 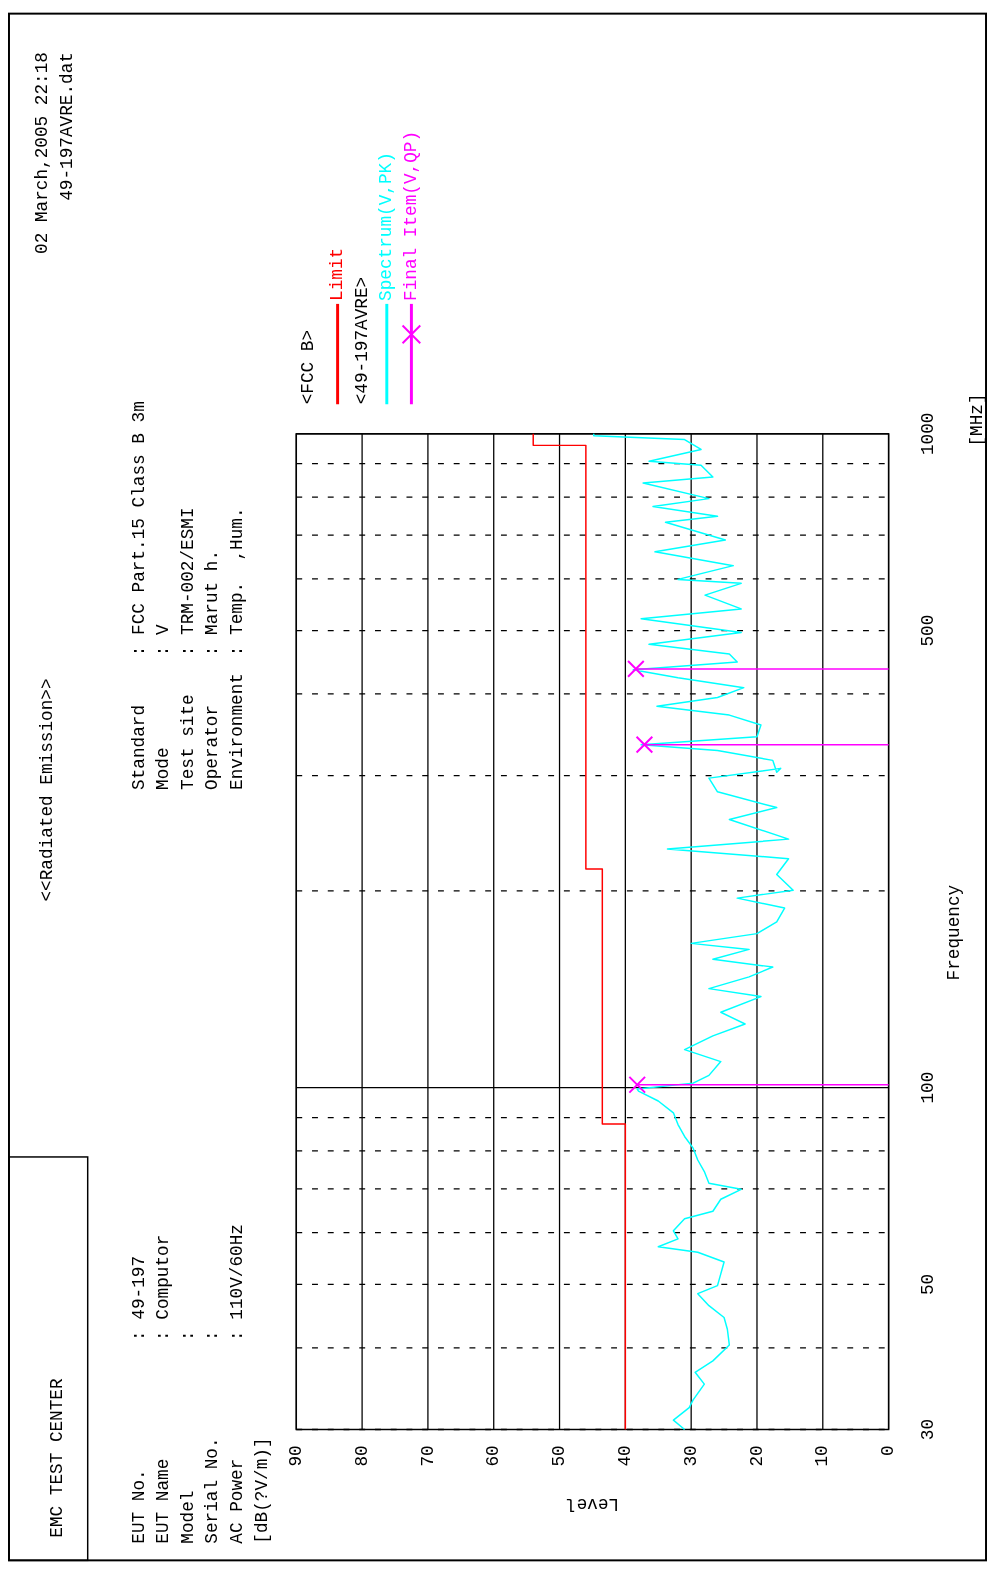 What do you see at coordinates (690, 1456) in the screenshot?
I see `x-tick-label: 30` at bounding box center [690, 1456].